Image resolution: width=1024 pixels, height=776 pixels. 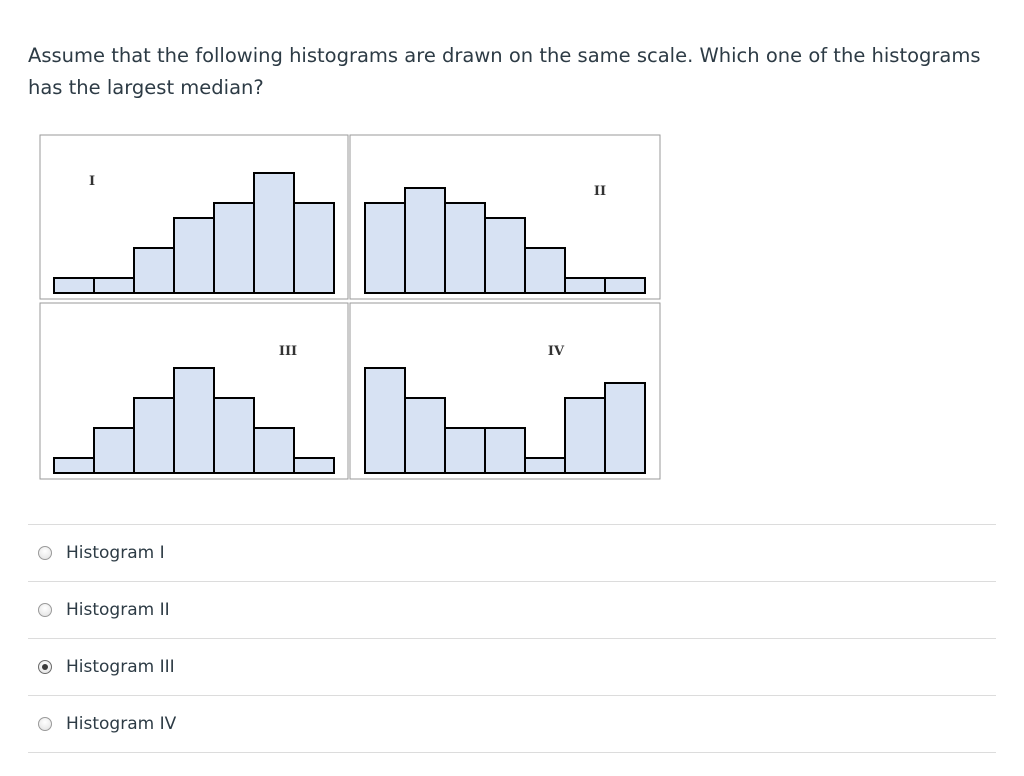 What do you see at coordinates (512, 610) in the screenshot?
I see `answer-option-2: Histogram II` at bounding box center [512, 610].